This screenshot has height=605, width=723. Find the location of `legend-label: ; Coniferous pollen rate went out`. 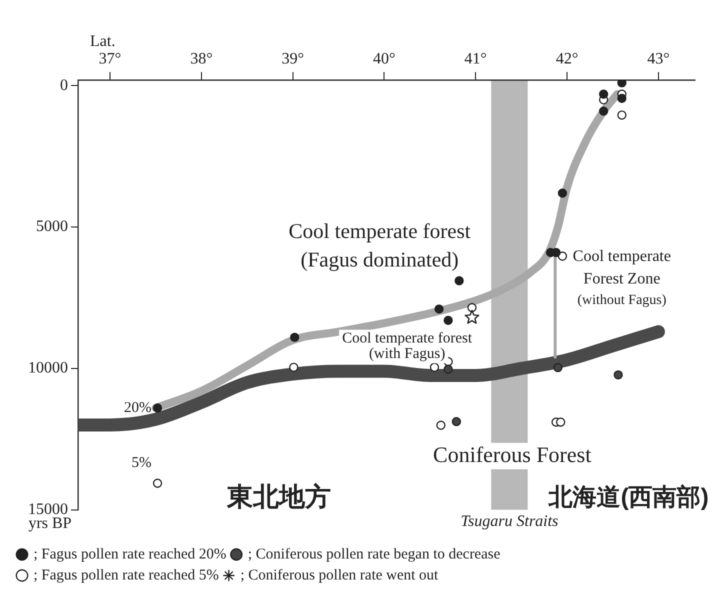

legend-label: ; Coniferous pollen rate went out is located at coordinates (340, 575).